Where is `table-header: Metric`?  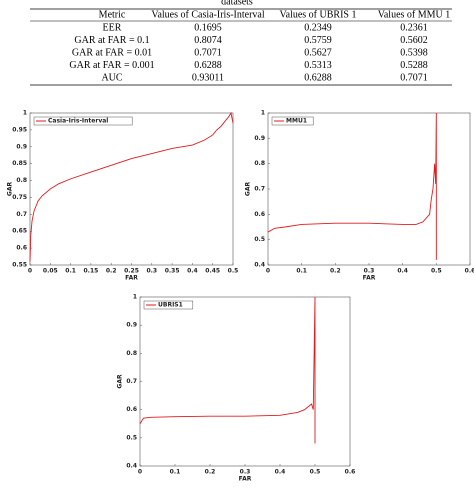 table-header: Metric is located at coordinates (112, 14).